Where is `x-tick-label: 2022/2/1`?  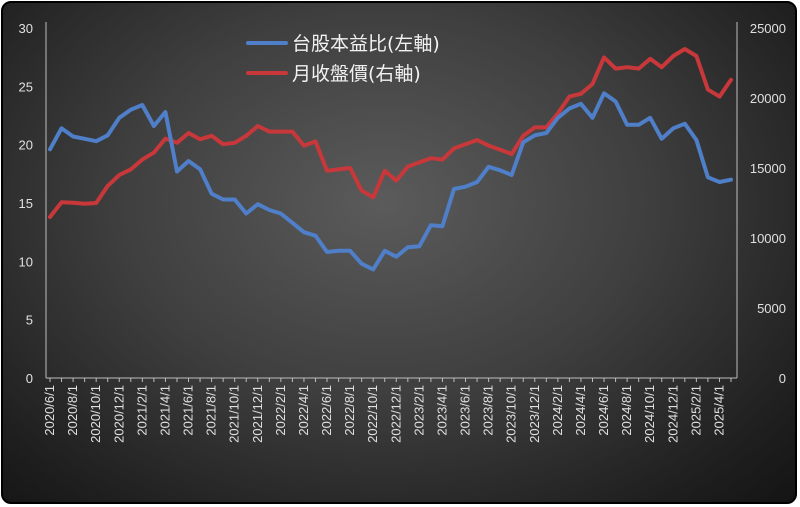
x-tick-label: 2022/2/1 is located at coordinates (280, 410).